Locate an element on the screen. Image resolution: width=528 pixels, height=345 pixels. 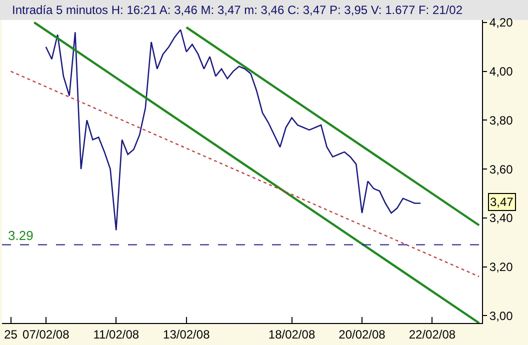
x-tick-label: 25 is located at coordinates (11, 334).